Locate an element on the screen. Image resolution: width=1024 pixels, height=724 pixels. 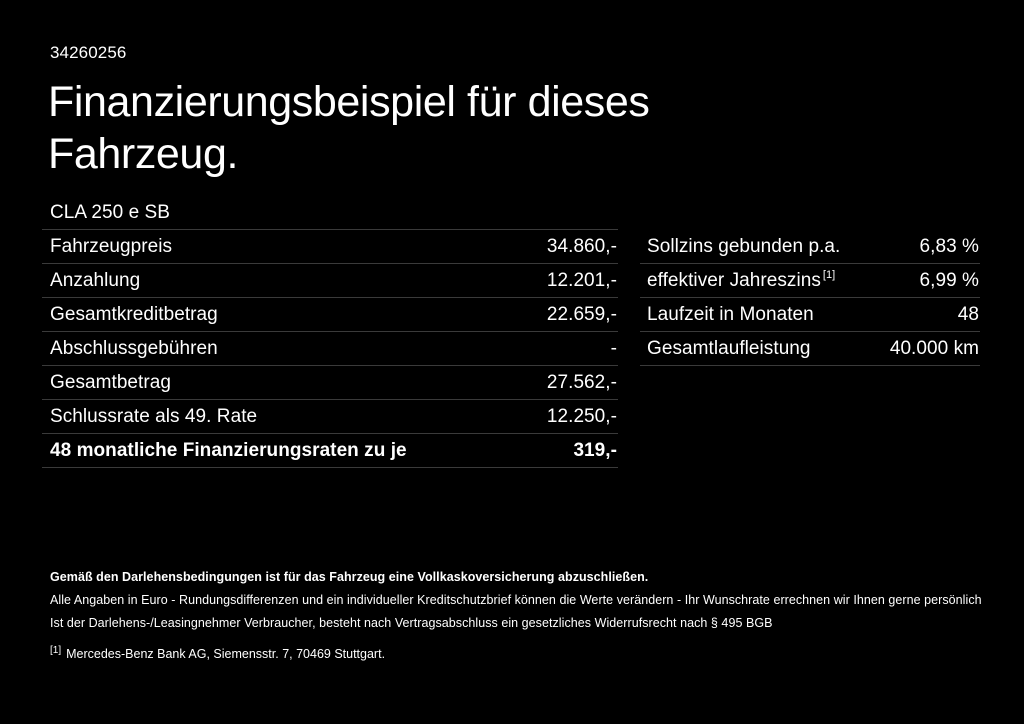
vehicle-model-label: CLA 250 e SB is located at coordinates (110, 212).